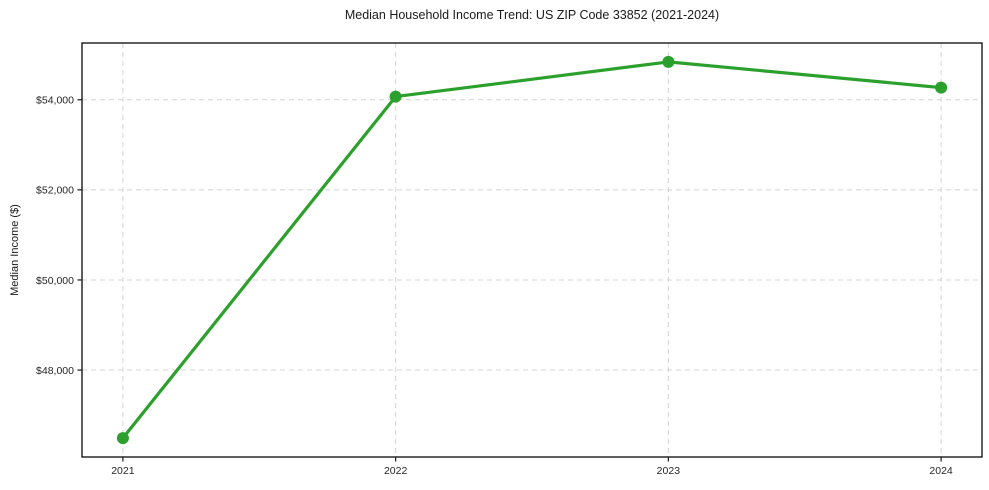 The image size is (989, 490). I want to click on x-tick-label: 2023, so click(669, 471).